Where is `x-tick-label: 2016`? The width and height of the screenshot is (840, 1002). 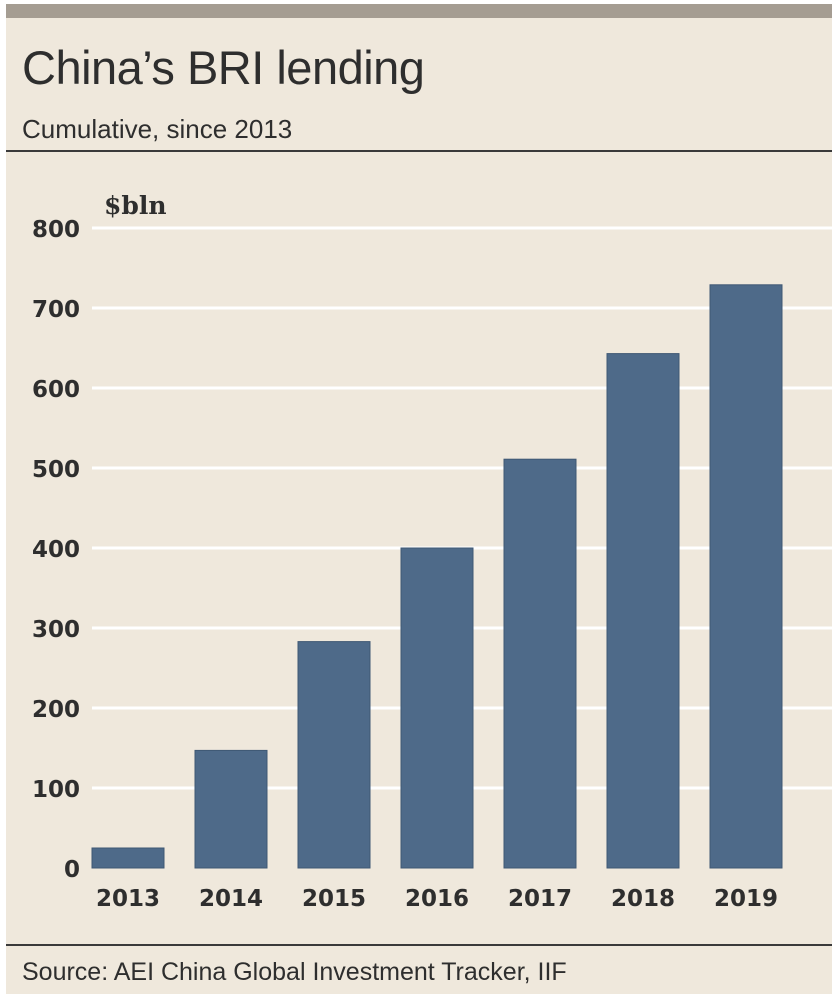 x-tick-label: 2016 is located at coordinates (437, 899).